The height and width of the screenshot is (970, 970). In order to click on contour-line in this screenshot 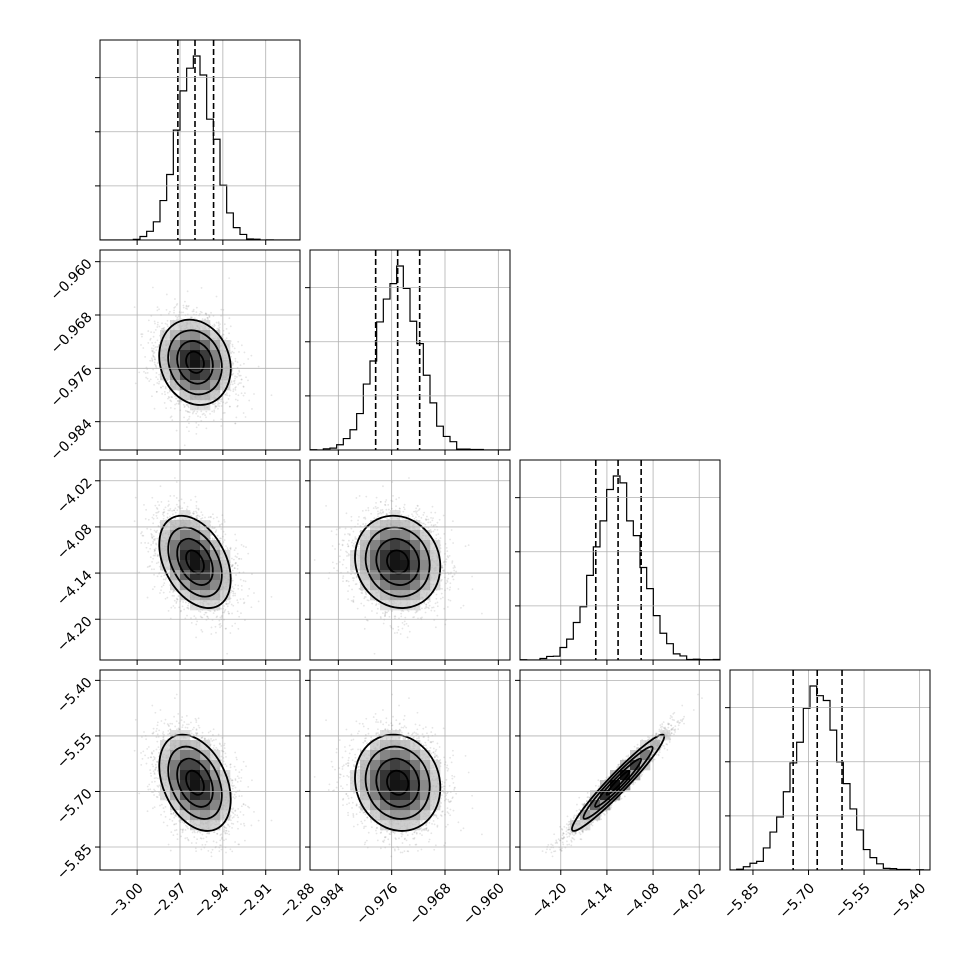, I will do `click(195, 362)`.